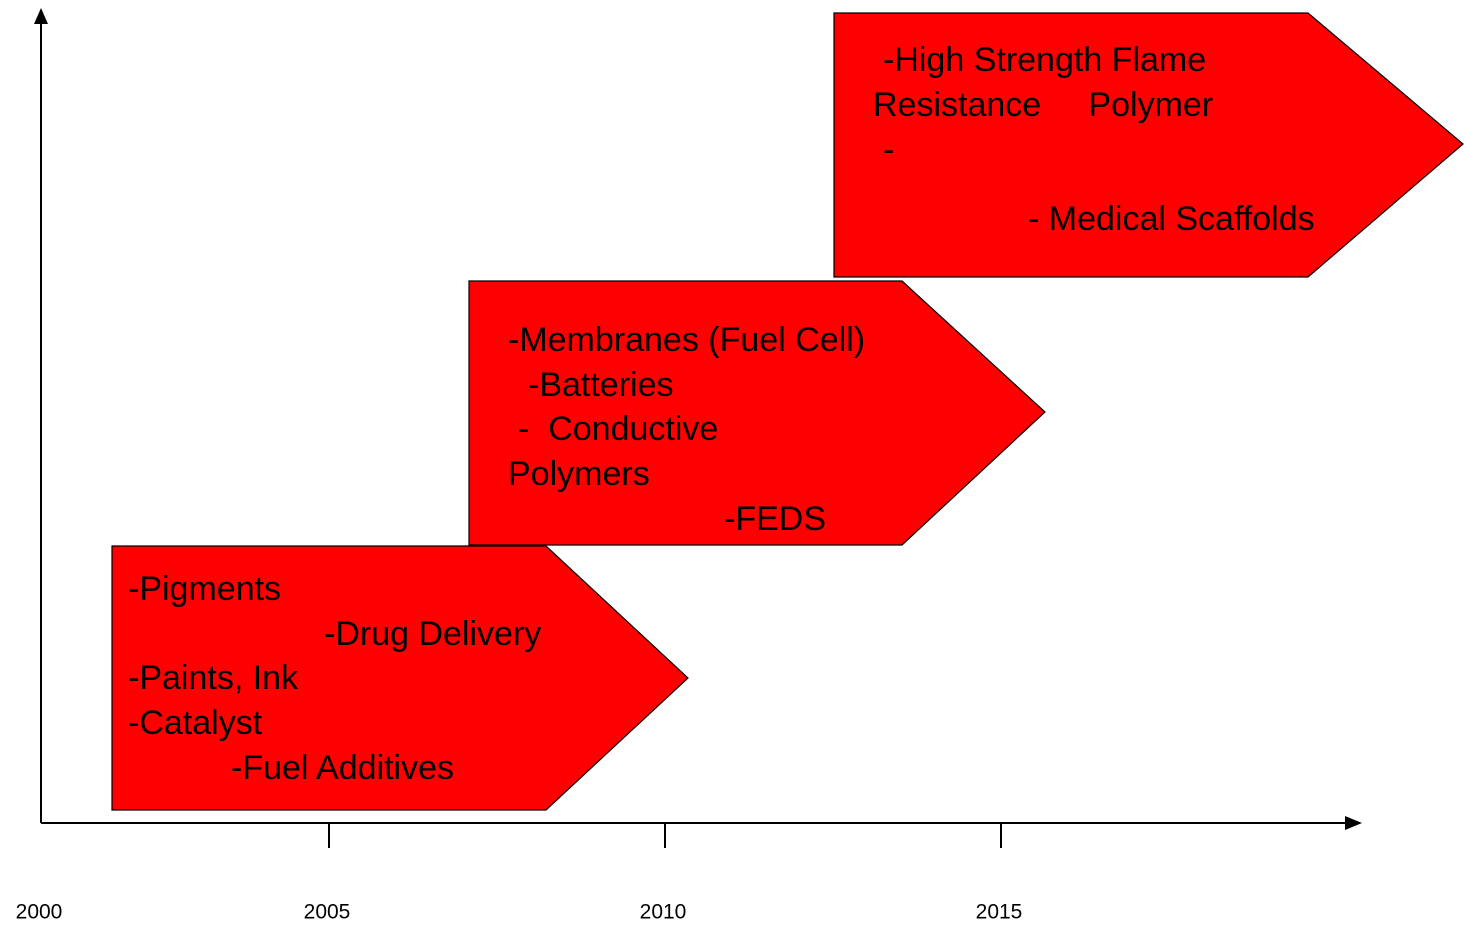  I want to click on arrow-item: -High Strength Flame, so click(1044, 60).